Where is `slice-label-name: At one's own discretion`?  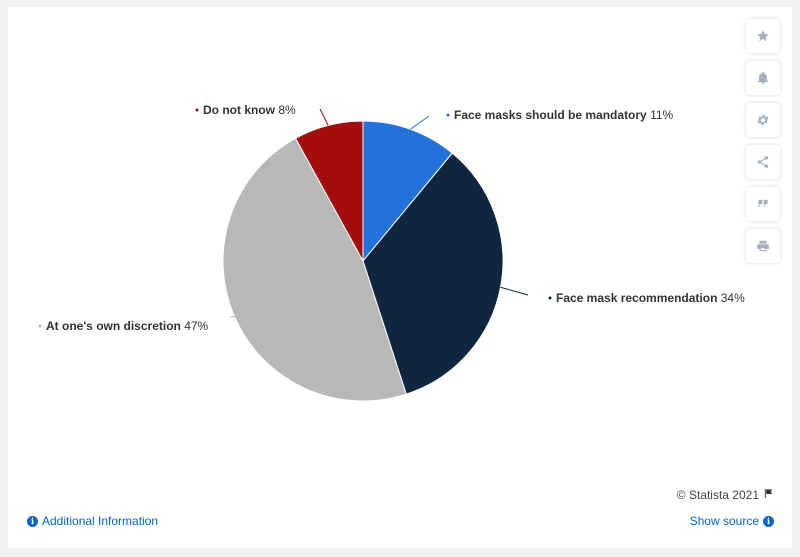 slice-label-name: At one's own discretion is located at coordinates (115, 326).